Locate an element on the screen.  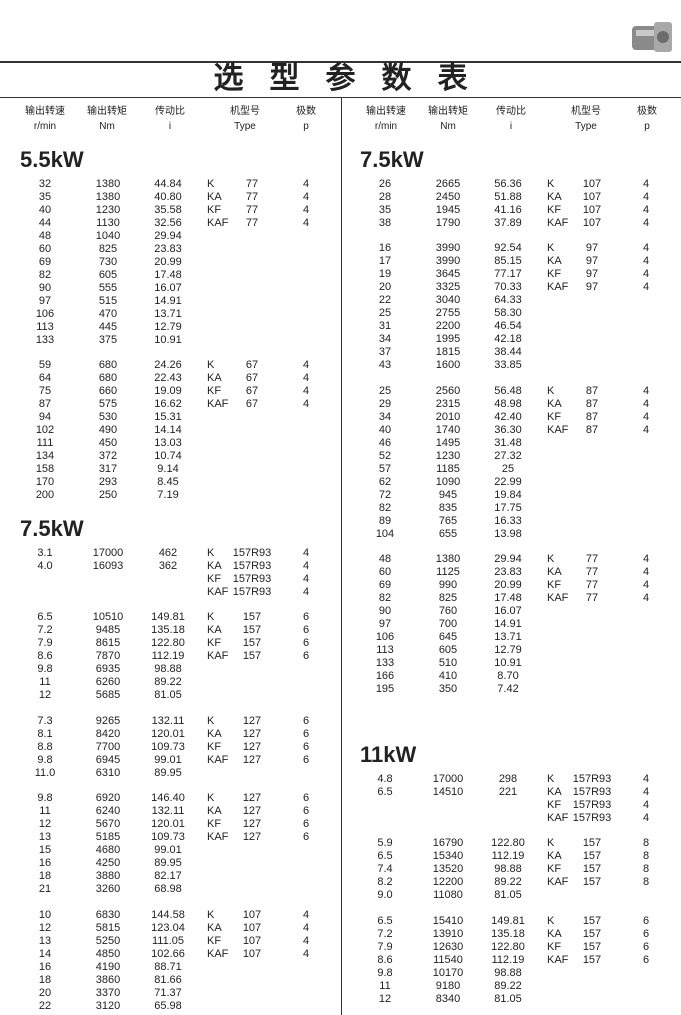
table-cell: 5185 is located at coordinates (108, 837).